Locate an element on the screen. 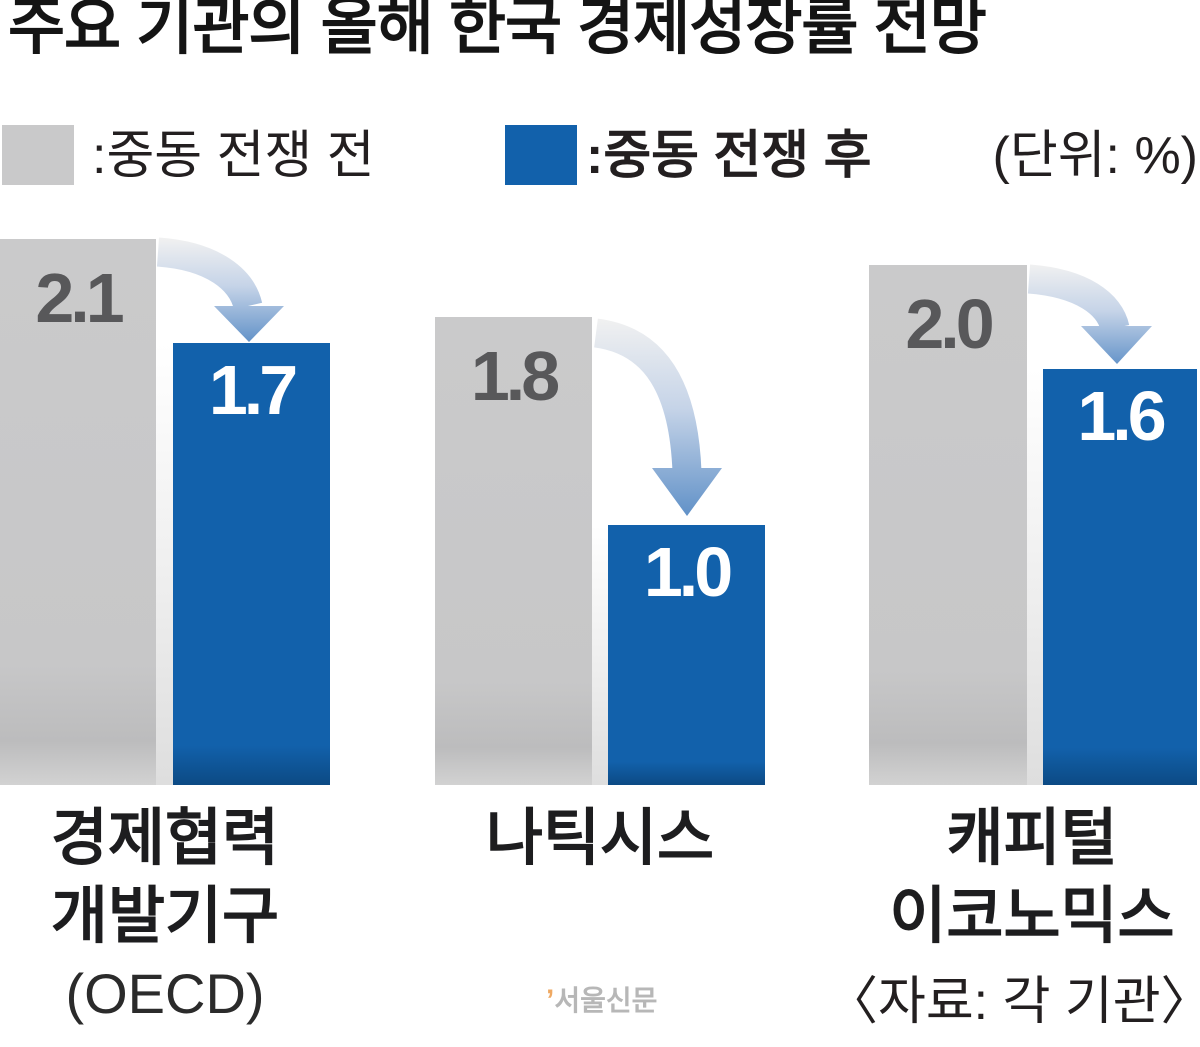 Image resolution: width=1200 pixels, height=1047 pixels. category-label-line: 캐피털 is located at coordinates (1032, 838).